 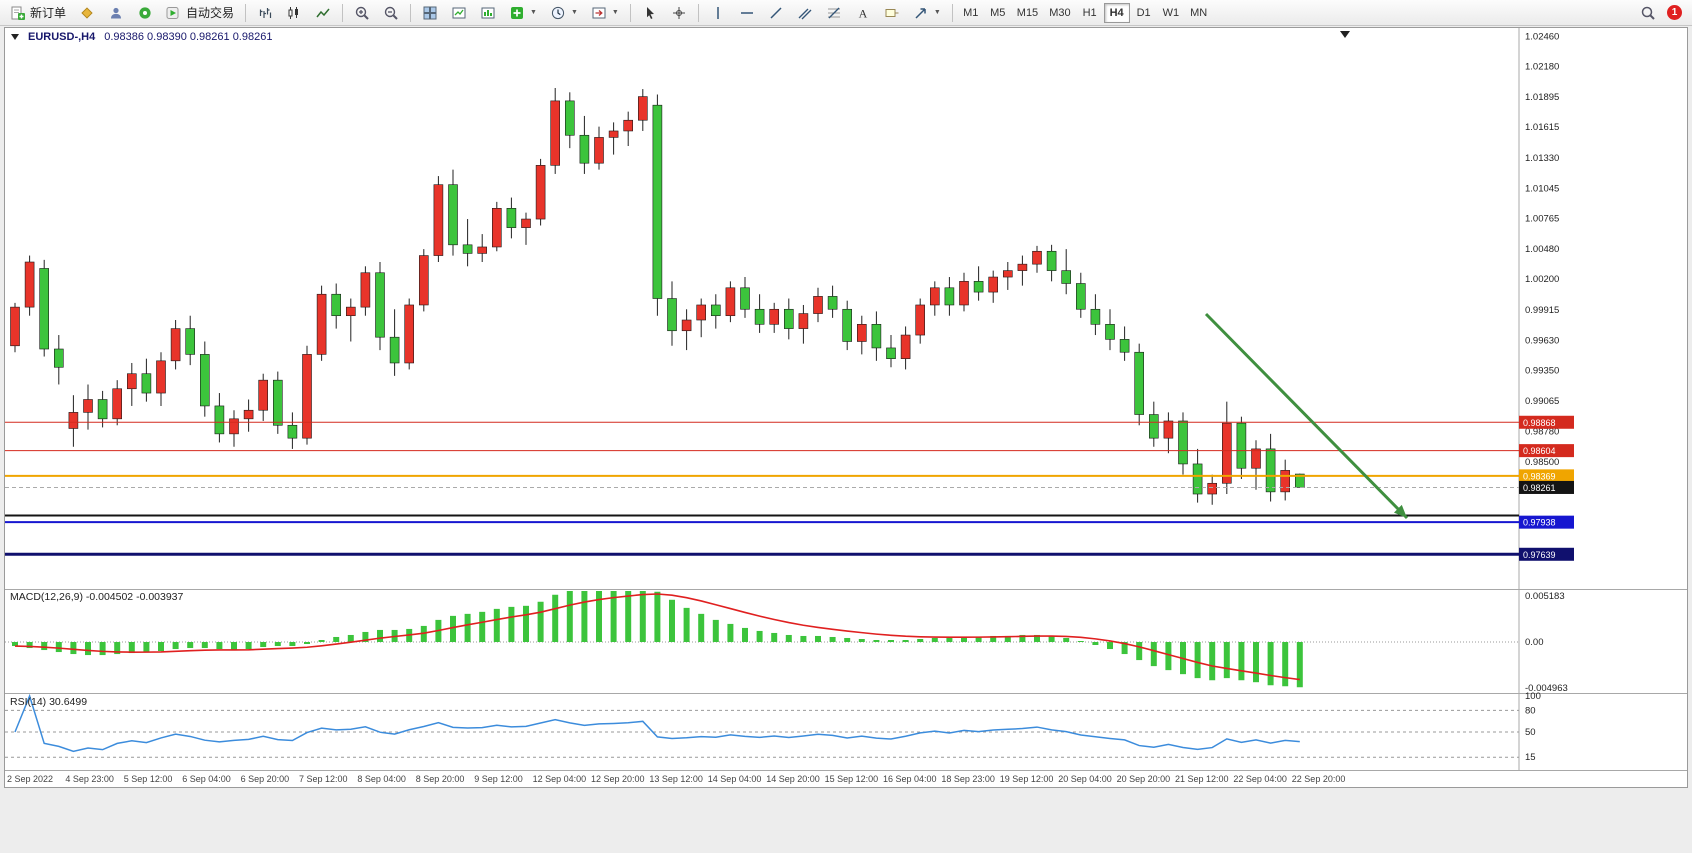 I want to click on fibonacci-tool-button, so click(x=834, y=13).